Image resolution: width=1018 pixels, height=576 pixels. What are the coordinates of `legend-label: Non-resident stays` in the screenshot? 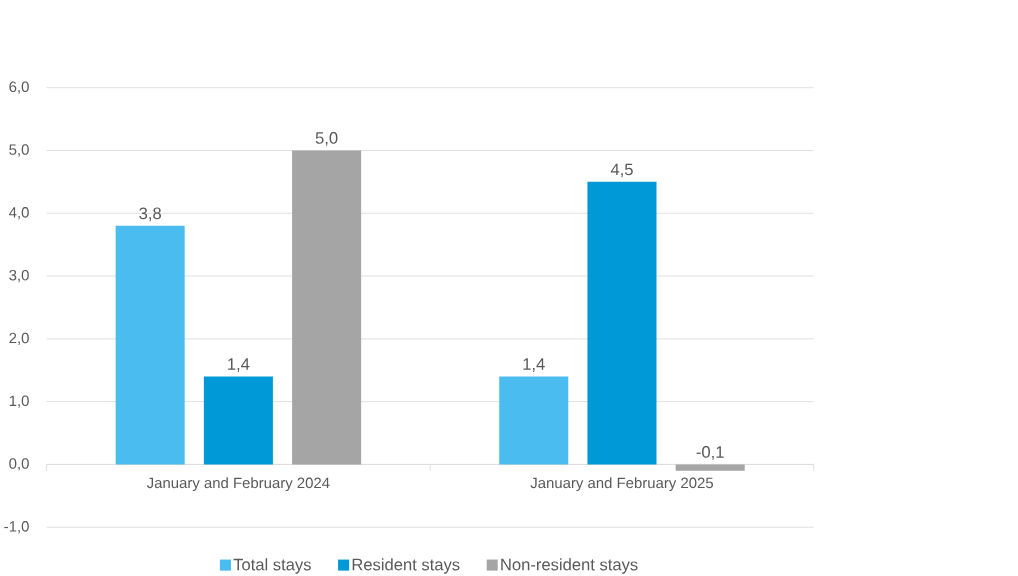 It's located at (569, 566).